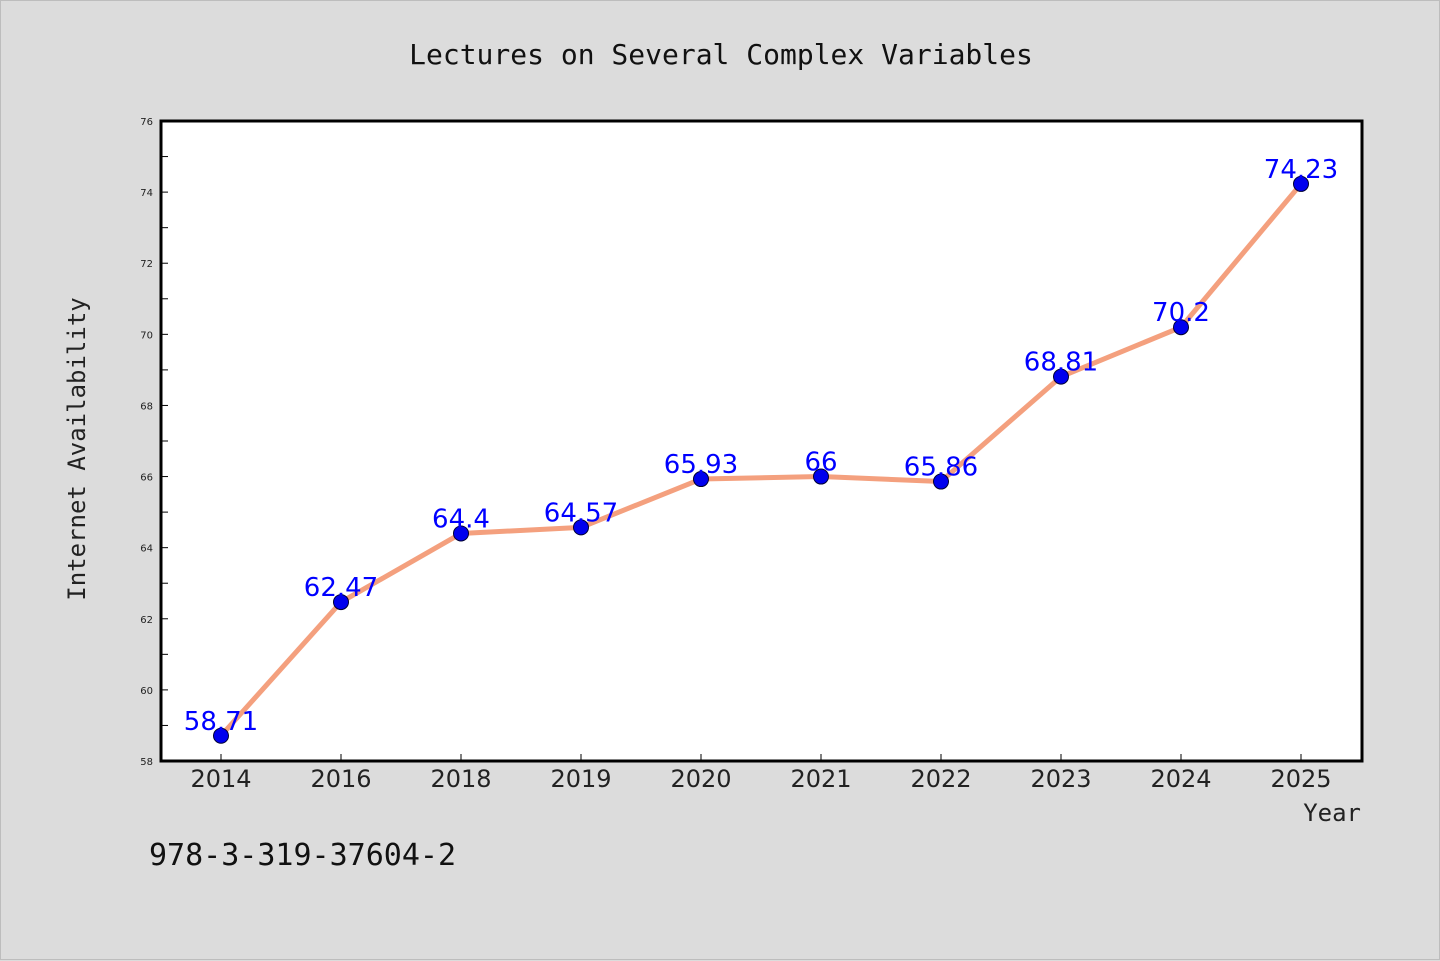  Describe the element at coordinates (220, 779) in the screenshot. I see `x-tick-label: 2014` at that location.